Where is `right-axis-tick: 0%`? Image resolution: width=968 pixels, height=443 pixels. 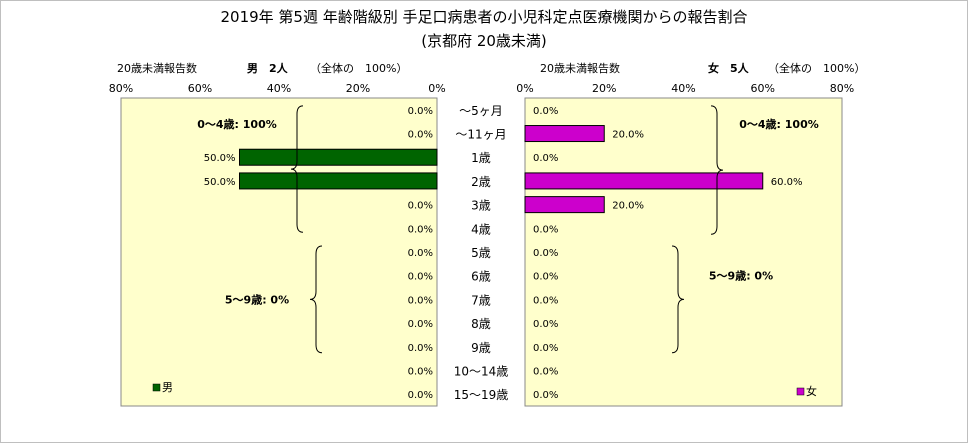
right-axis-tick: 0% is located at coordinates (524, 88).